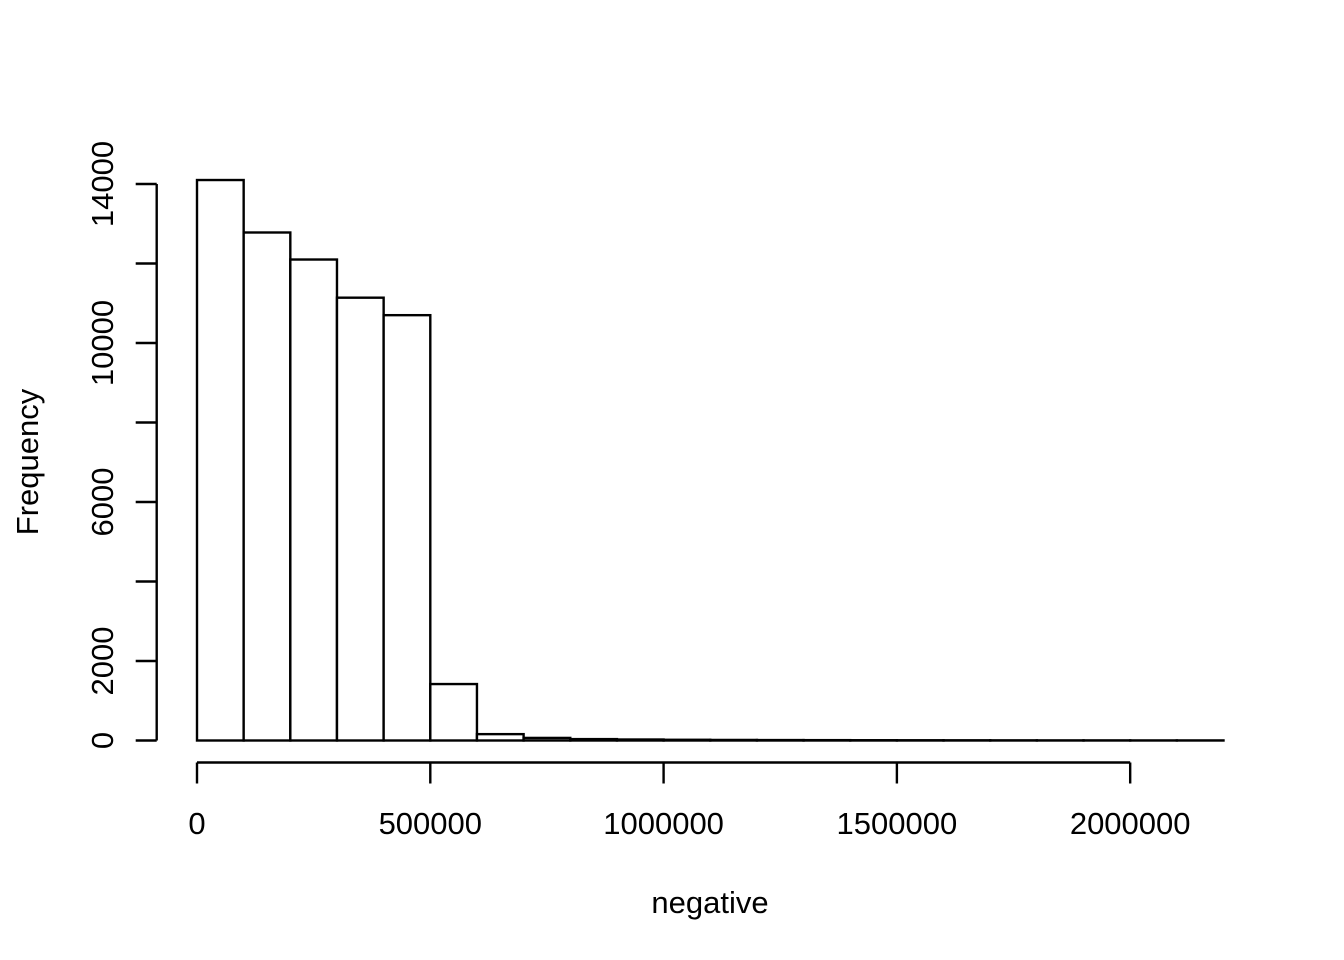 The image size is (1344, 960). What do you see at coordinates (102, 740) in the screenshot?
I see `y-tick-label: 0` at bounding box center [102, 740].